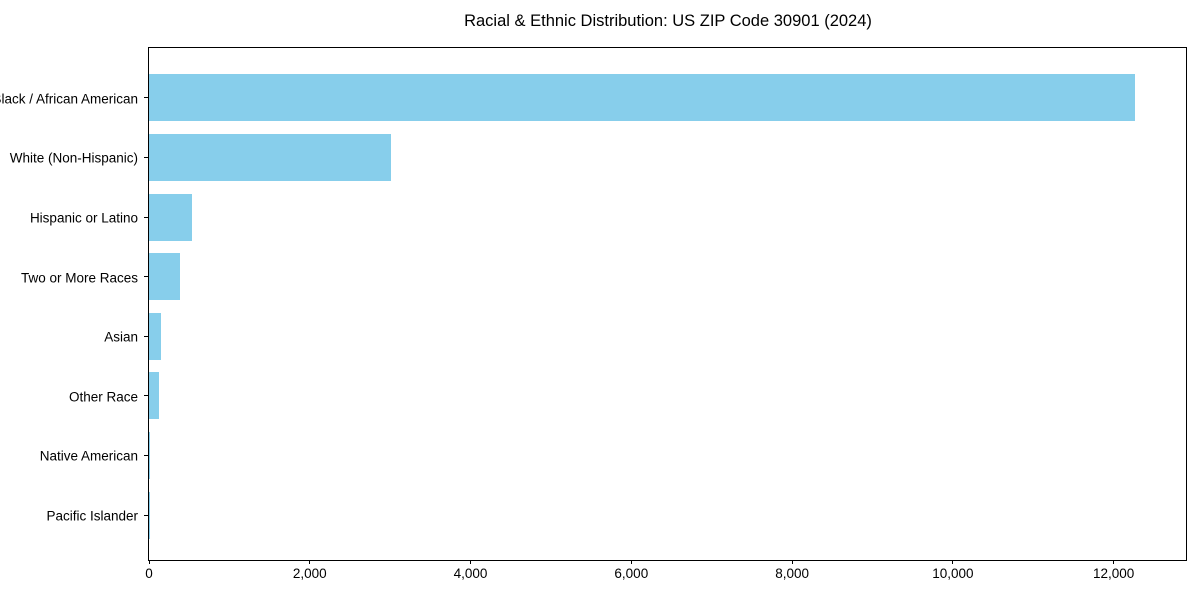 The width and height of the screenshot is (1200, 600). I want to click on x-tick-label: 2,000, so click(309, 573).